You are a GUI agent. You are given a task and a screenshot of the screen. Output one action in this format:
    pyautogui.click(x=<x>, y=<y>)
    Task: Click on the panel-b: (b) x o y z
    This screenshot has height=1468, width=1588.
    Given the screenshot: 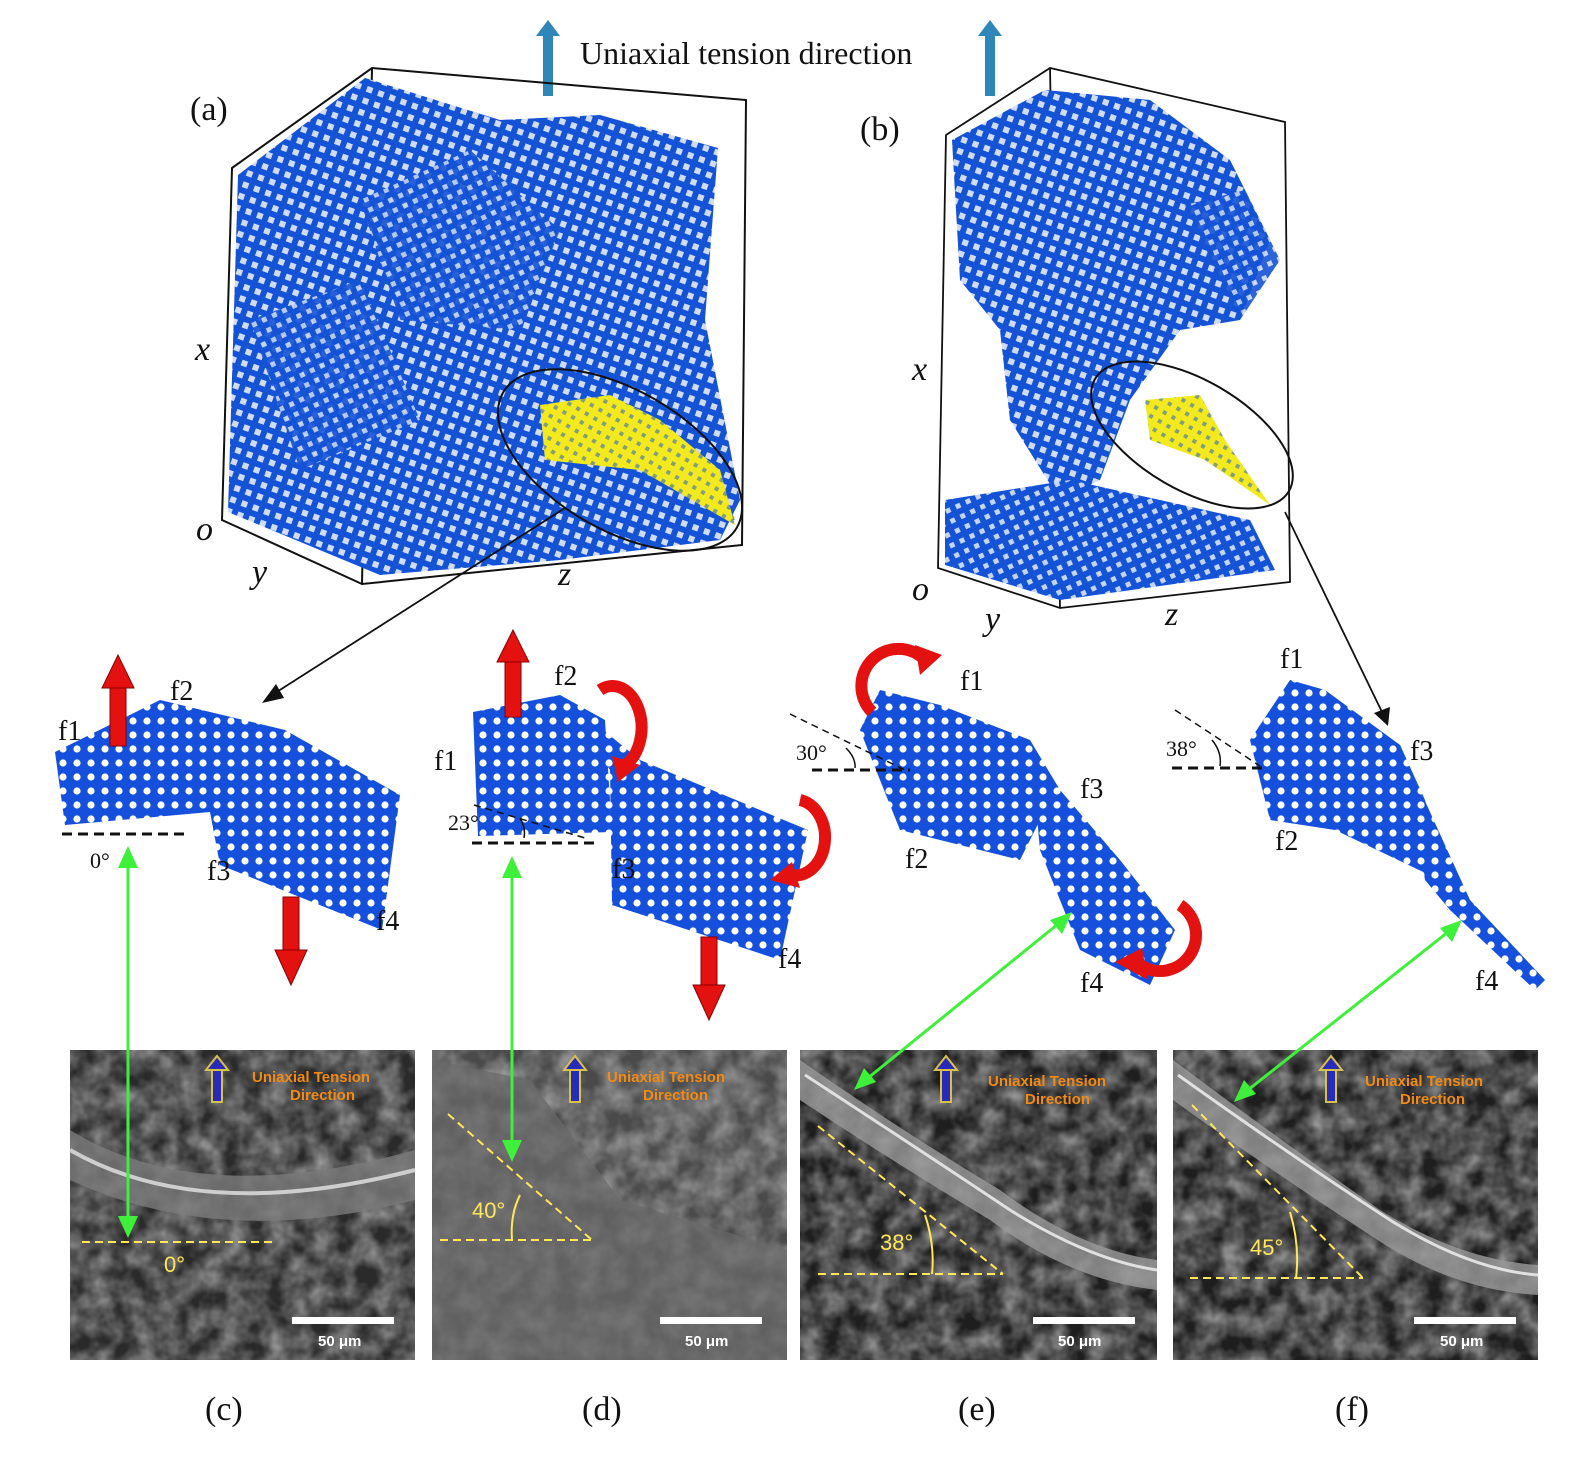 What is the action you would take?
    pyautogui.click(x=1077, y=352)
    